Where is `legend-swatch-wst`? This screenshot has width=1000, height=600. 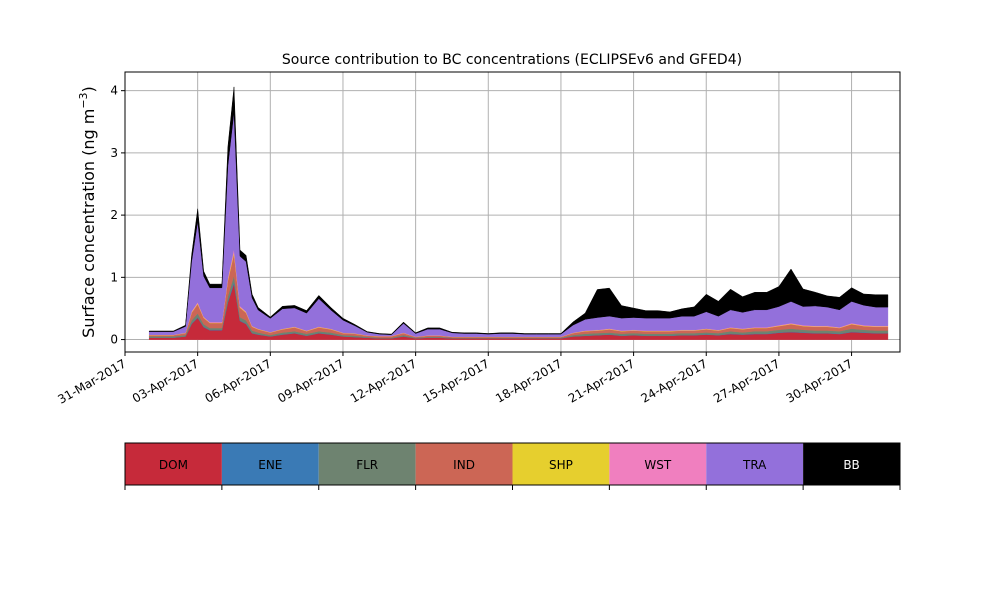
legend-swatch-wst is located at coordinates (658, 464).